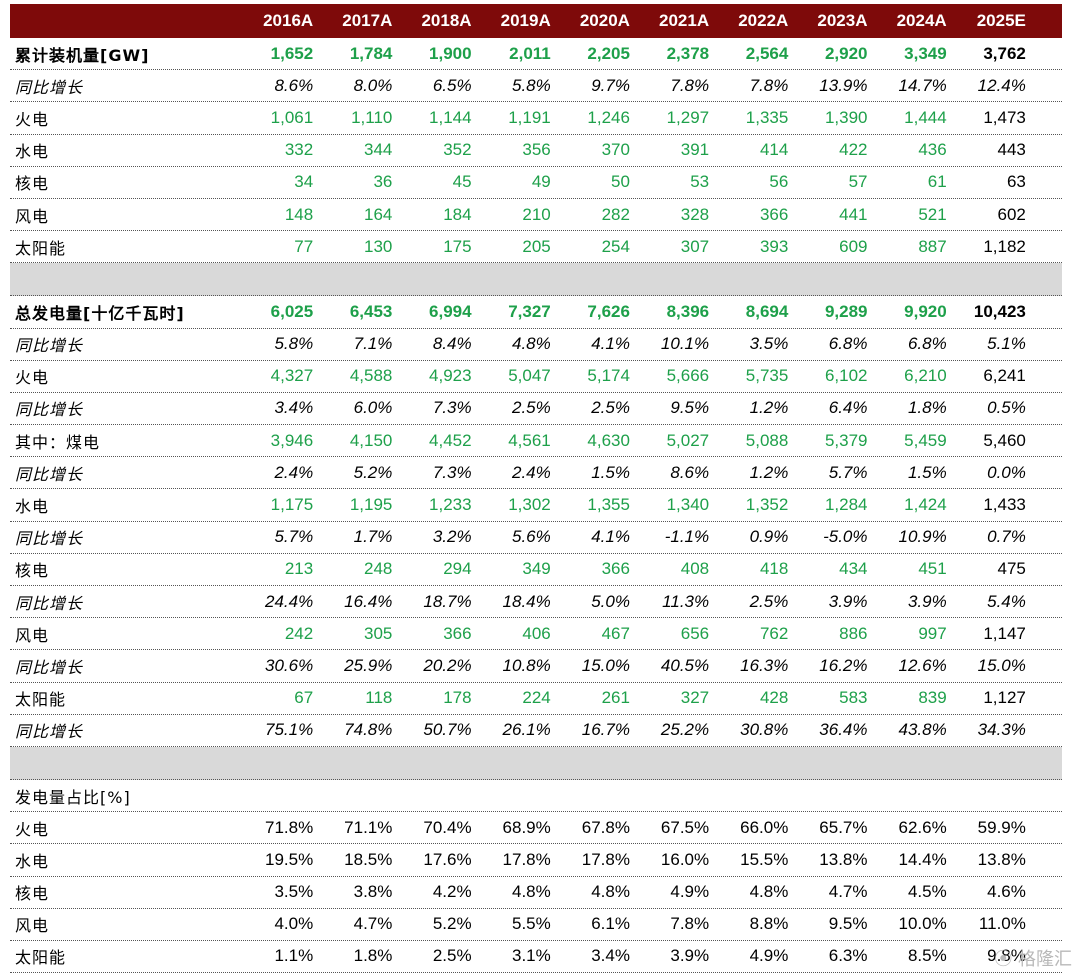 The width and height of the screenshot is (1080, 975). Describe the element at coordinates (529, 117) in the screenshot. I see `value-cell: 1,191` at that location.